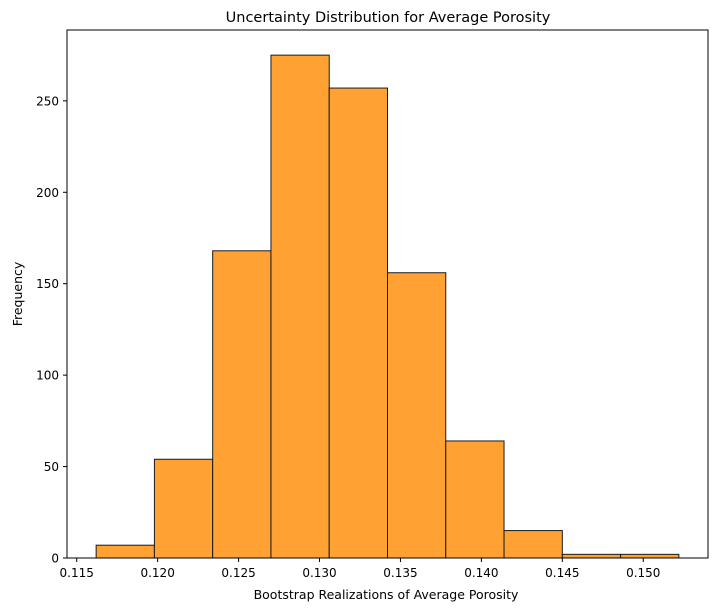 This screenshot has height=611, width=715. What do you see at coordinates (562, 573) in the screenshot?
I see `x-tick-label: 0.145` at bounding box center [562, 573].